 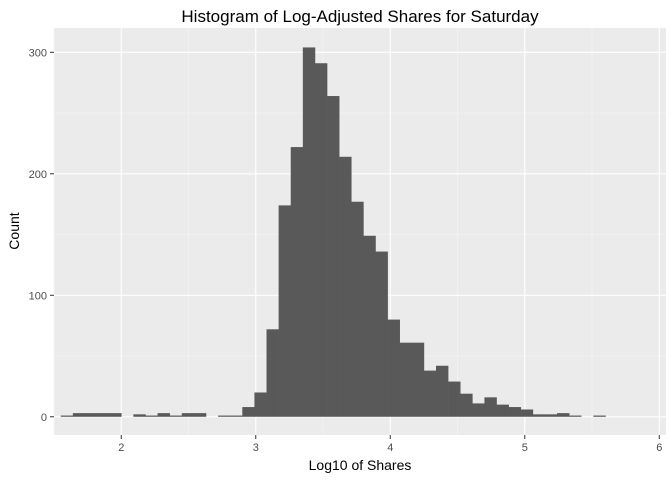 What do you see at coordinates (390, 448) in the screenshot?
I see `x-tick-label: 4` at bounding box center [390, 448].